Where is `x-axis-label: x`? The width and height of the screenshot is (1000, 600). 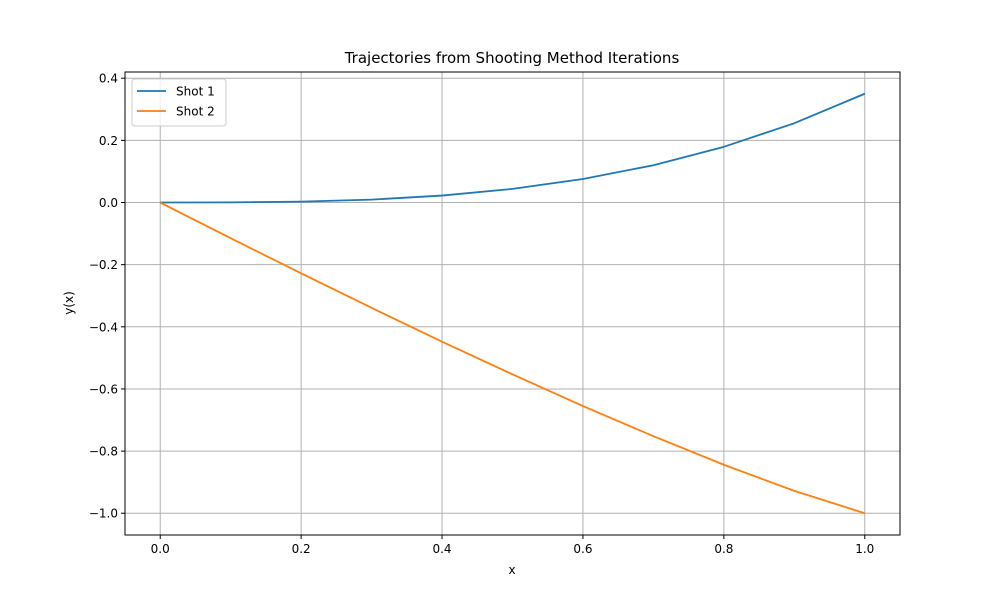 x-axis-label: x is located at coordinates (511, 570).